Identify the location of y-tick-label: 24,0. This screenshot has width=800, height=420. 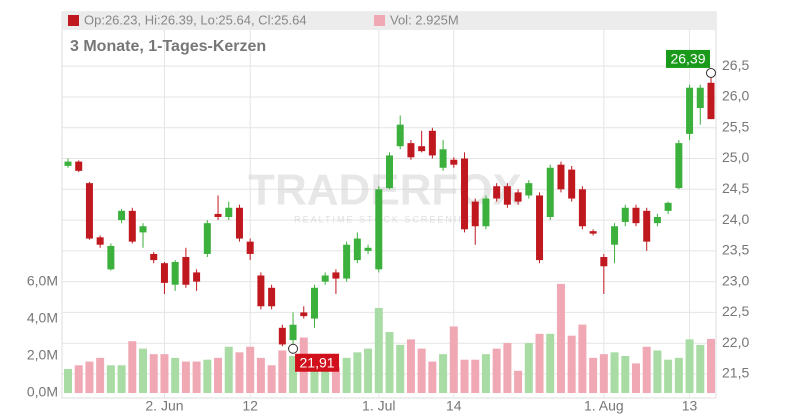
(735, 219).